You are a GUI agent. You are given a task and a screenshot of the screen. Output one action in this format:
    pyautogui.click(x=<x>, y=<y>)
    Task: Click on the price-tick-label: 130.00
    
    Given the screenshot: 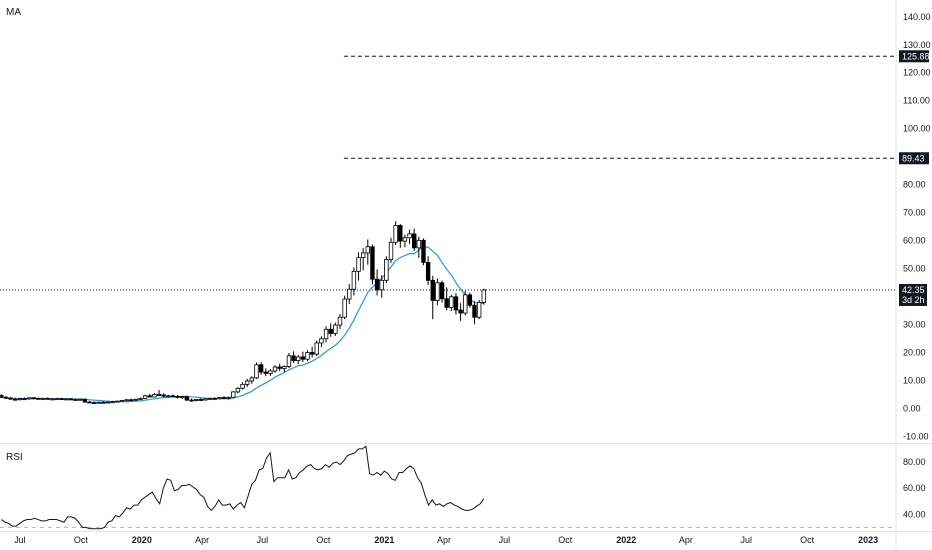 What is the action you would take?
    pyautogui.click(x=917, y=45)
    